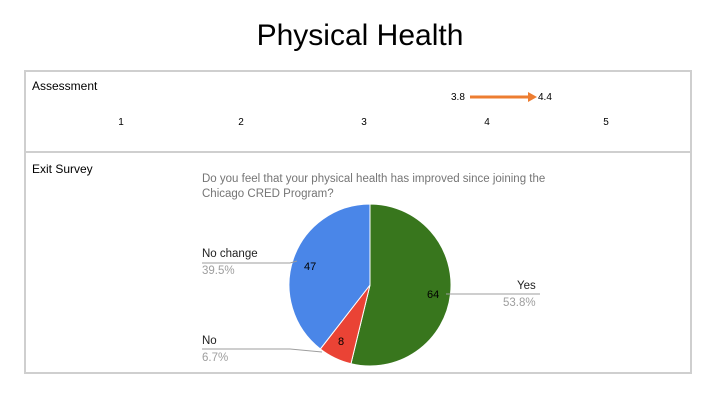 This screenshot has height=405, width=720. I want to click on value-label-no: 8, so click(341, 342).